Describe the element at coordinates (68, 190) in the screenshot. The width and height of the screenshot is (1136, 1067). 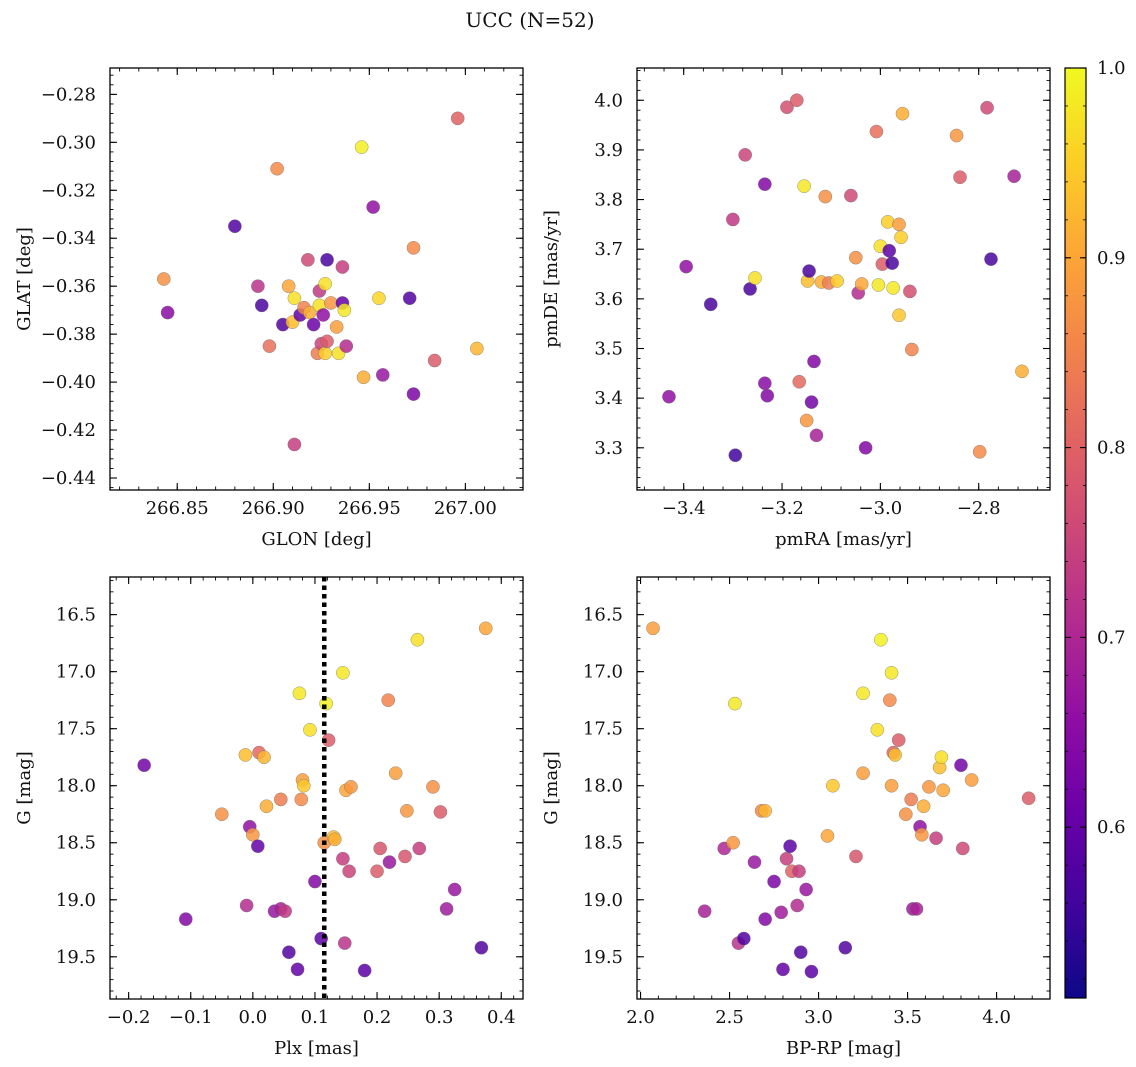
I see `y-tick-label: −0.32` at that location.